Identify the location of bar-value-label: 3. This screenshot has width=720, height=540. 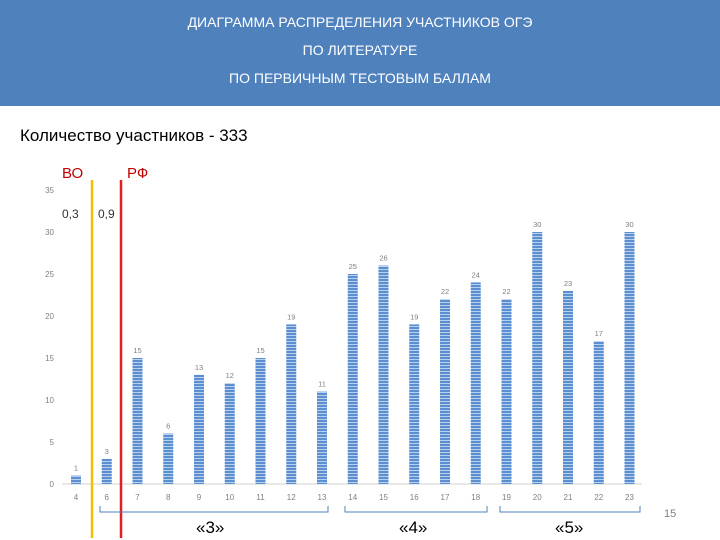
(107, 451).